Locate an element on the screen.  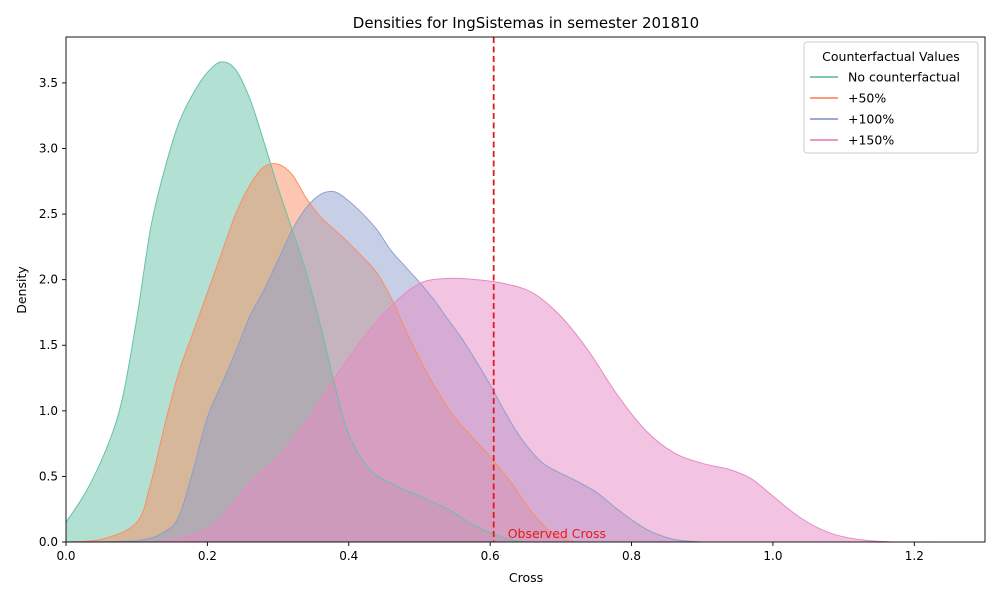
y-tick-label: 1.5 is located at coordinates (48, 345).